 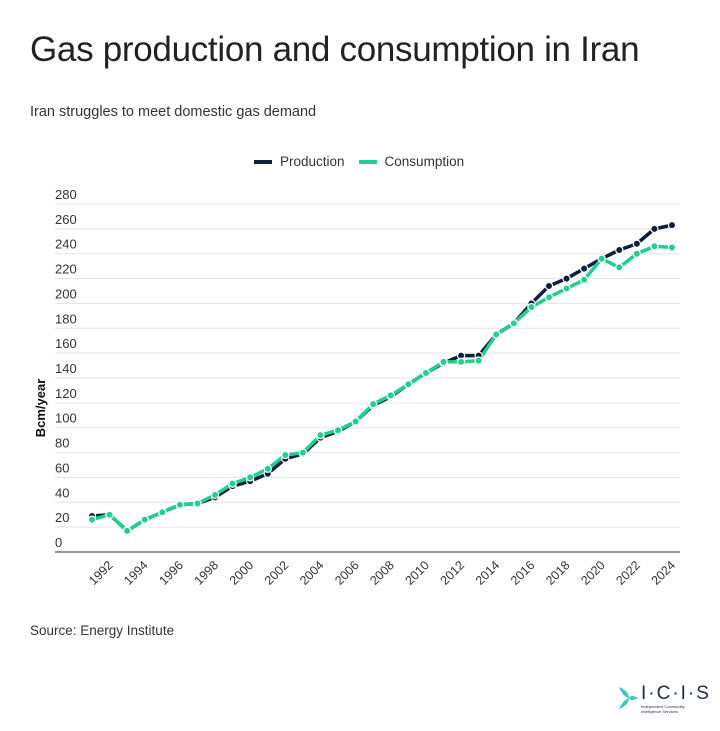 I want to click on y-tick-label: 260, so click(x=66, y=219).